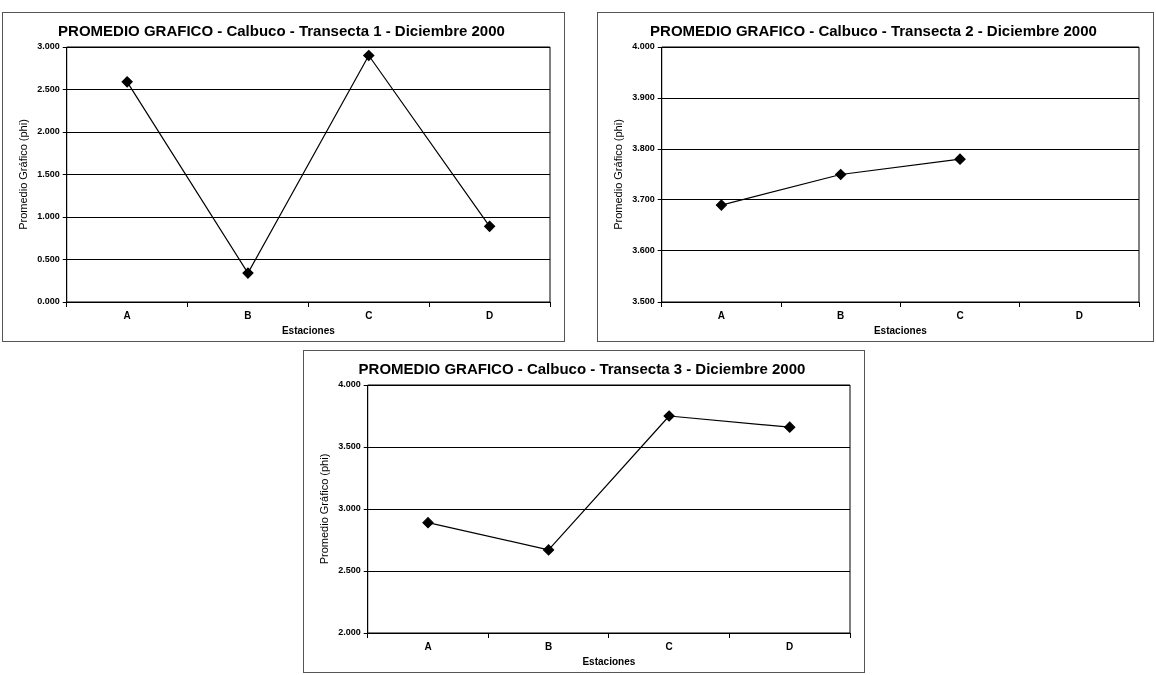 The width and height of the screenshot is (1156, 675). Describe the element at coordinates (873, 31) in the screenshot. I see `chart-title: PROMEDIO GRAFICO - Calbuco - Transecta 2 - Diciembre 2000` at that location.